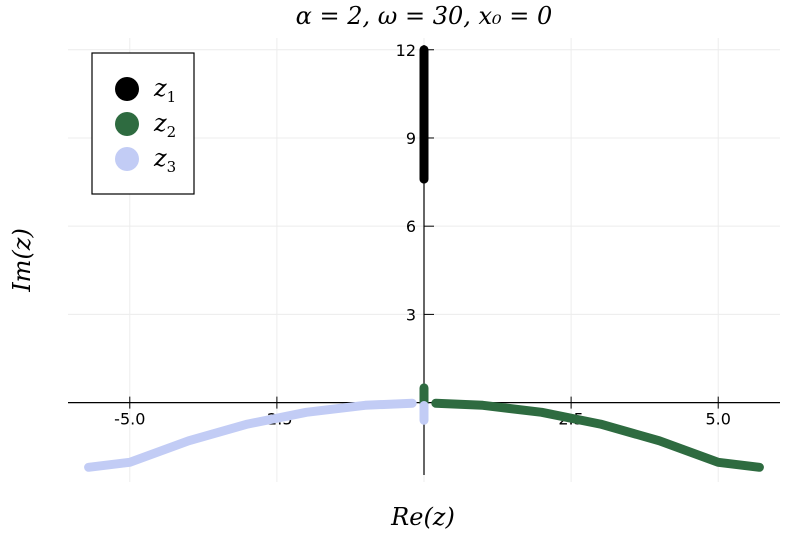 Image resolution: width=786 pixels, height=536 pixels. What do you see at coordinates (22, 260) in the screenshot?
I see `y-axis-label: Im(z)` at bounding box center [22, 260].